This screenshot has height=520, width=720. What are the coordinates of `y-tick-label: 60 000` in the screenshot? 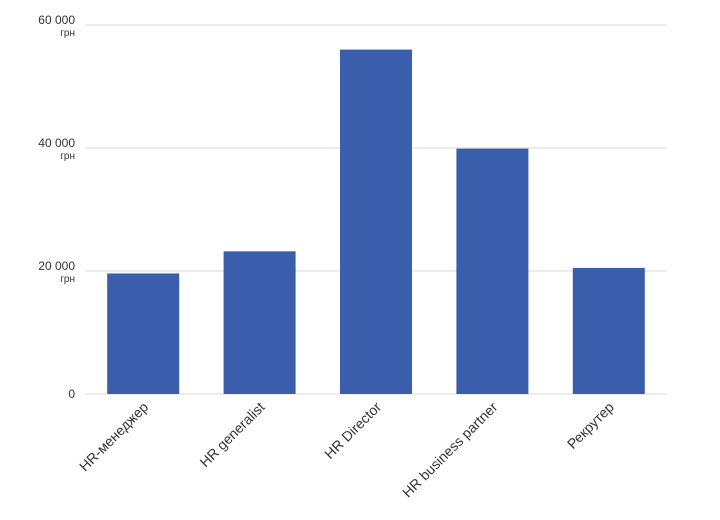 It's located at (56, 20).